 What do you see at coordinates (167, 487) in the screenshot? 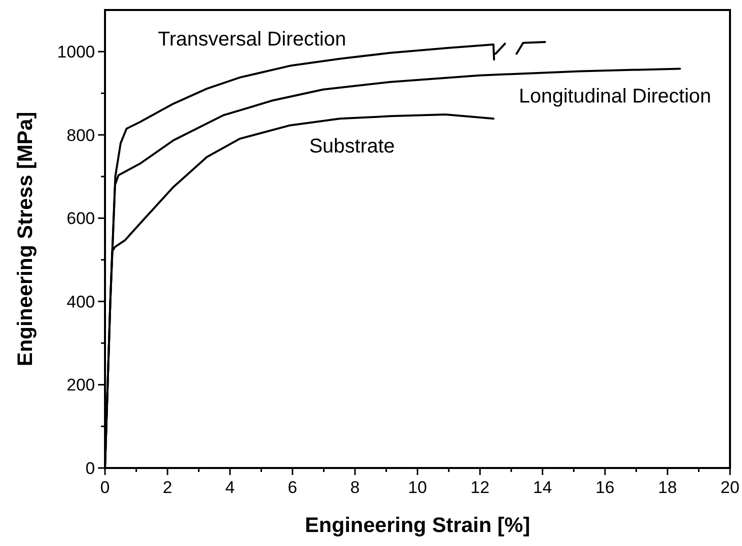
I see `x-tick-label: 2` at bounding box center [167, 487].